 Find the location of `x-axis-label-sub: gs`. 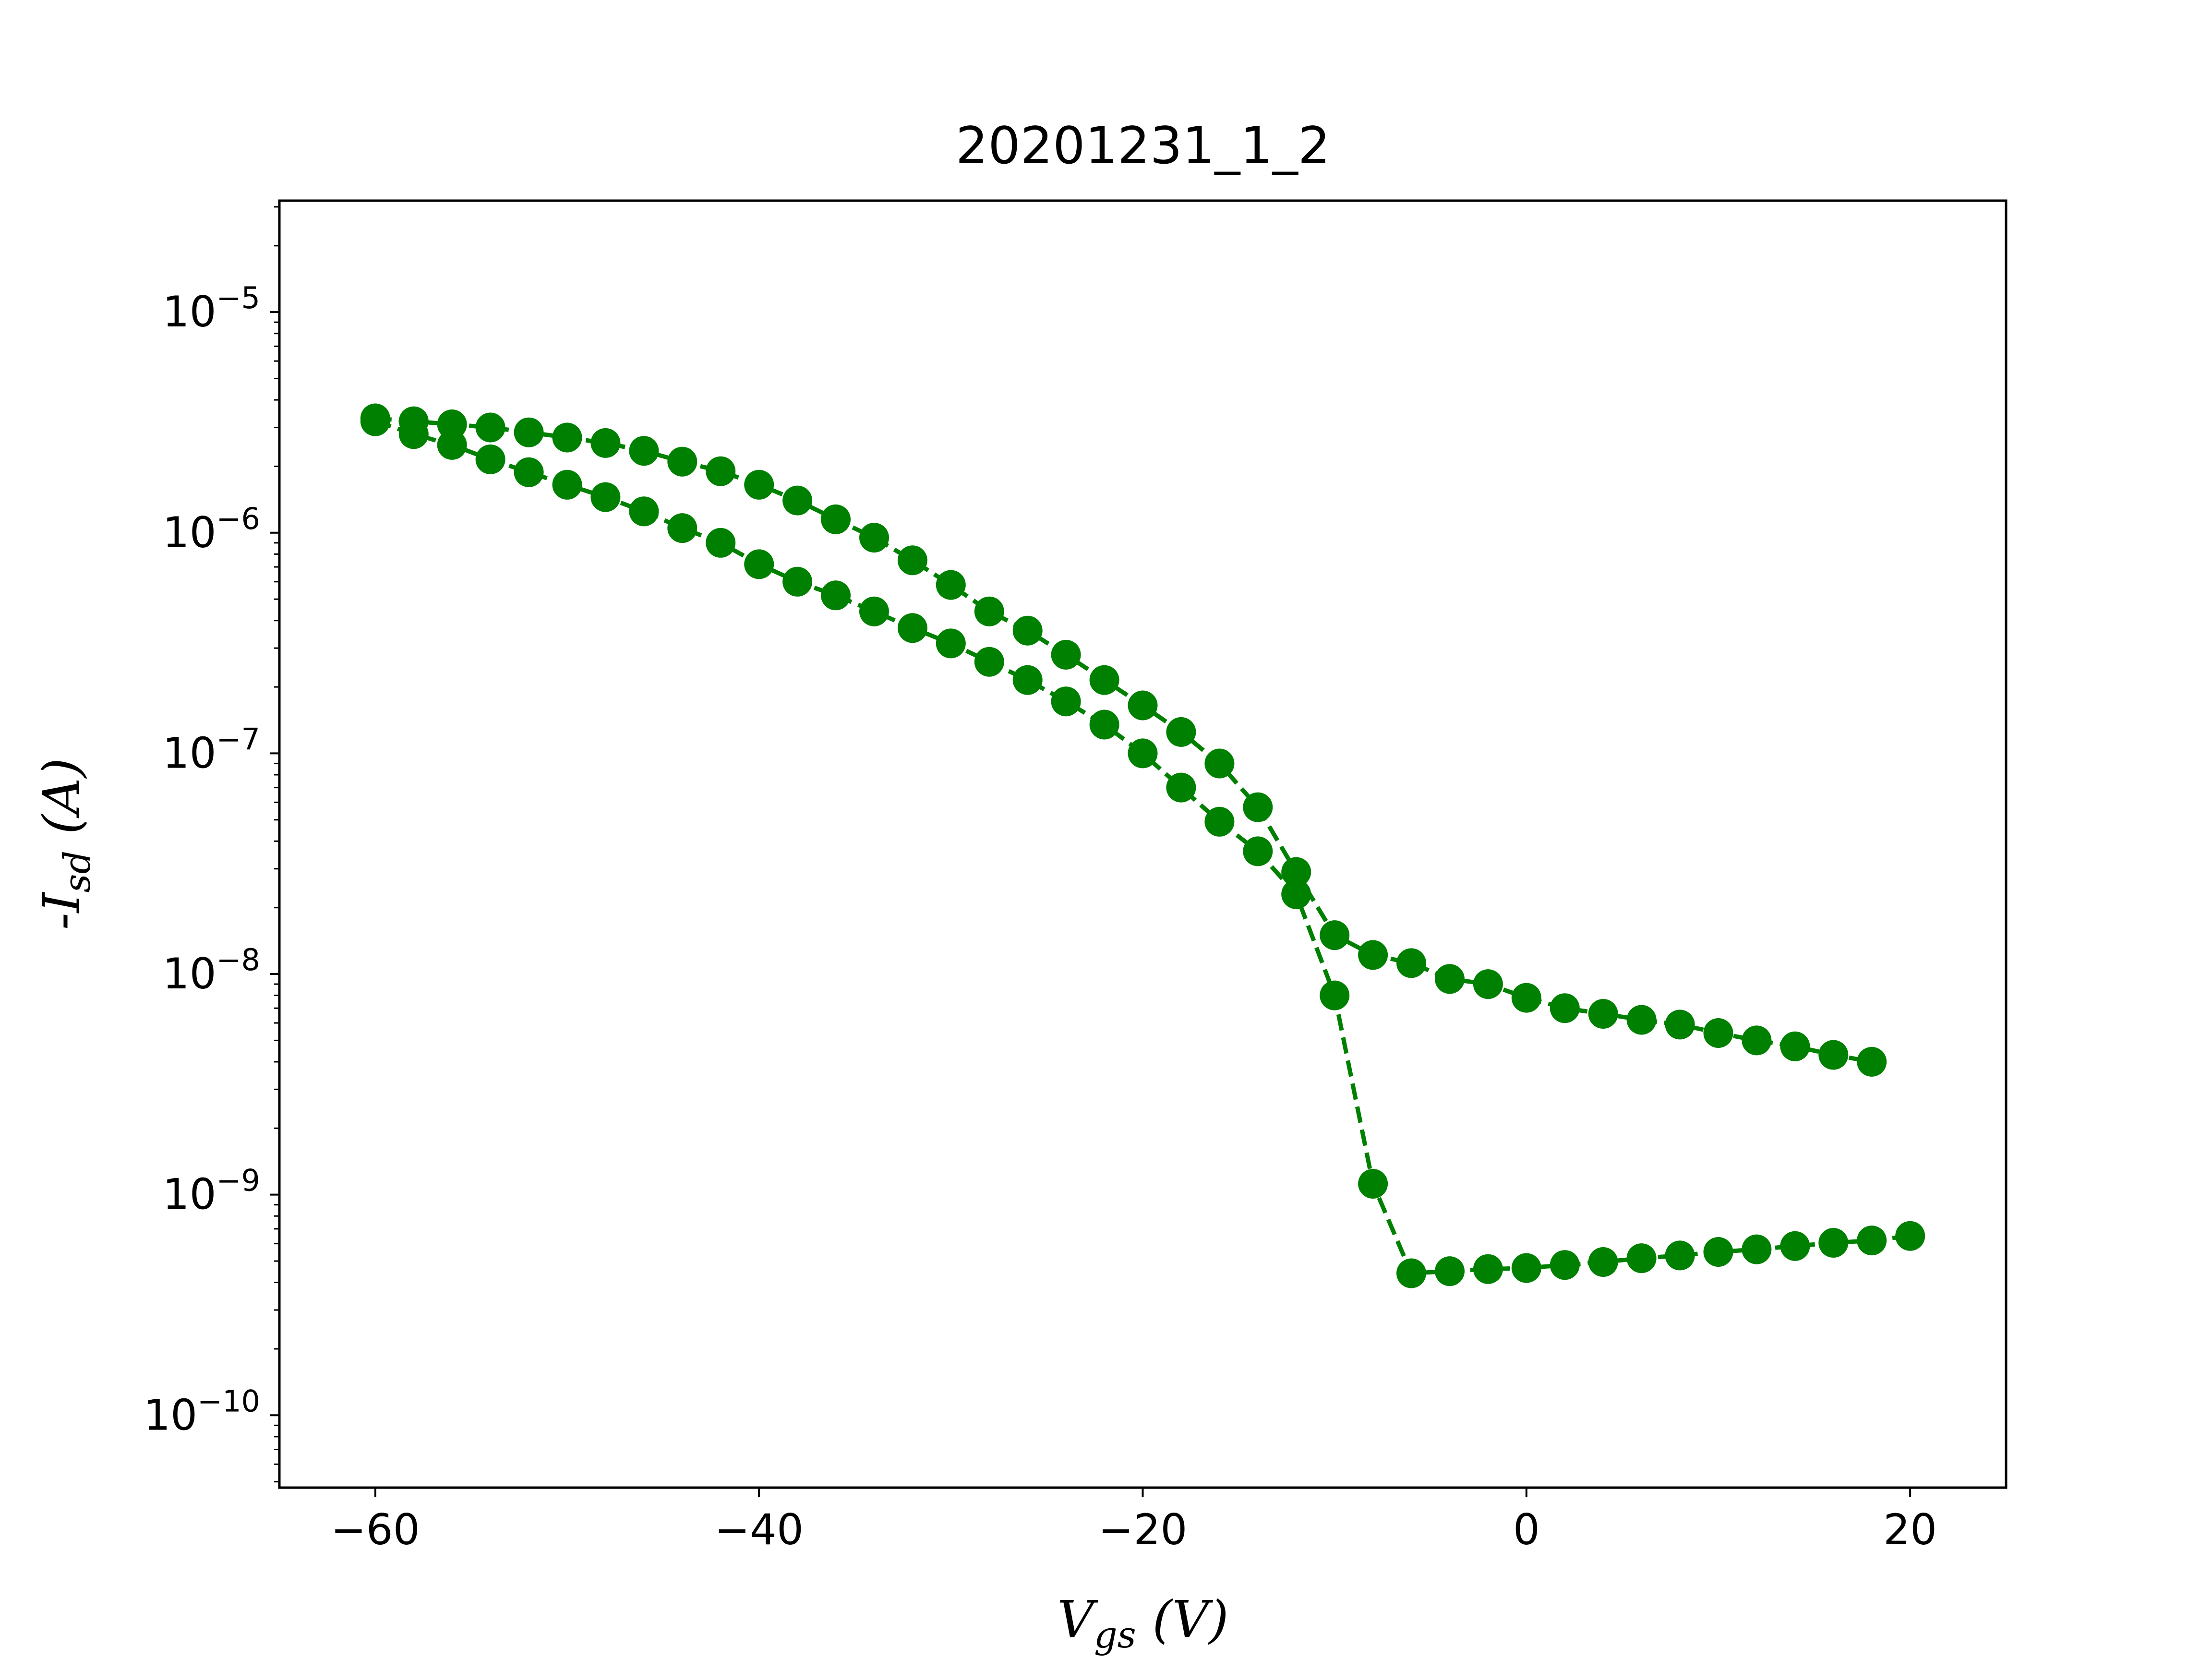

x-axis-label-sub: gs is located at coordinates (1115, 1634).